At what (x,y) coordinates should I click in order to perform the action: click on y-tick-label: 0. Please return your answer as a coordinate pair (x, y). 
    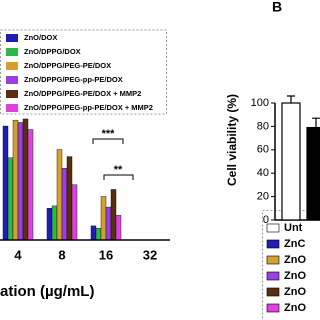
    Looking at the image, I should click on (266, 220).